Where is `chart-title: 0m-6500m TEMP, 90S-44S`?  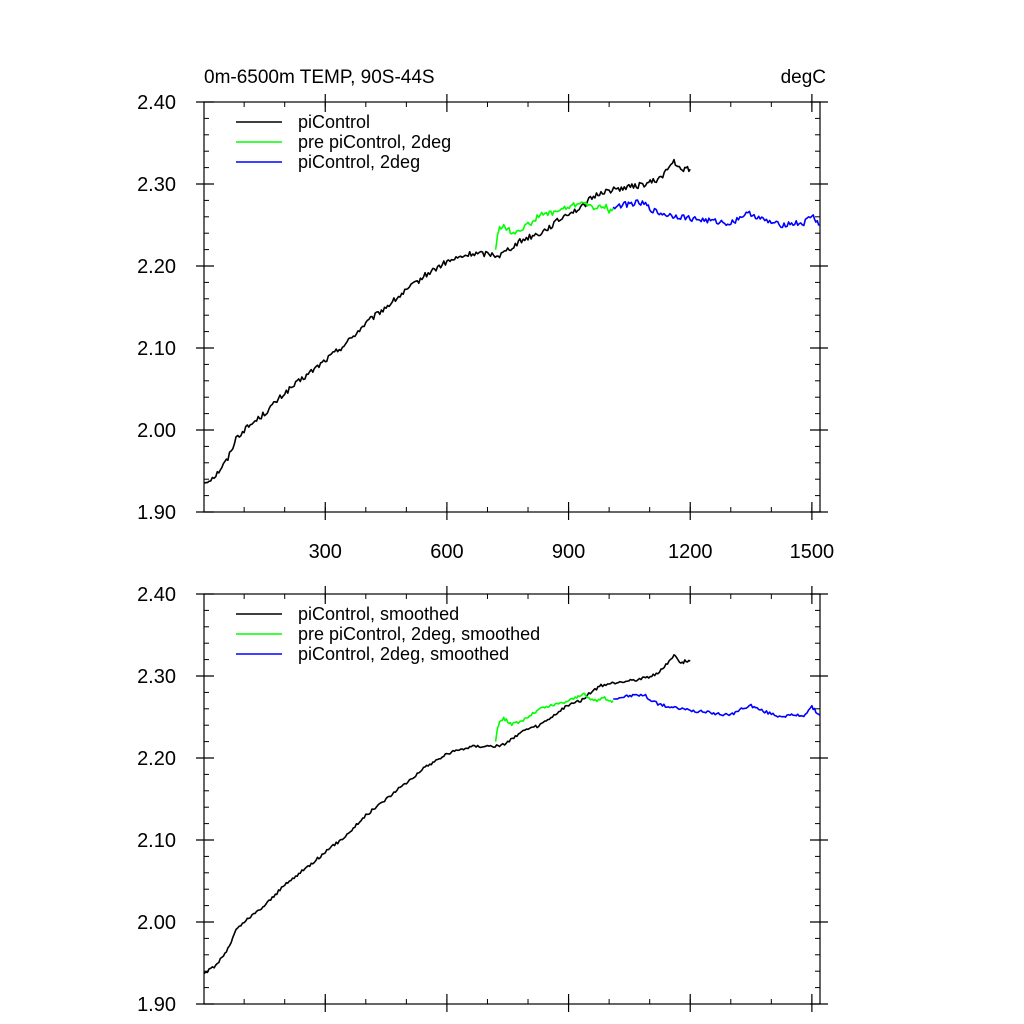
chart-title: 0m-6500m TEMP, 90S-44S is located at coordinates (319, 77).